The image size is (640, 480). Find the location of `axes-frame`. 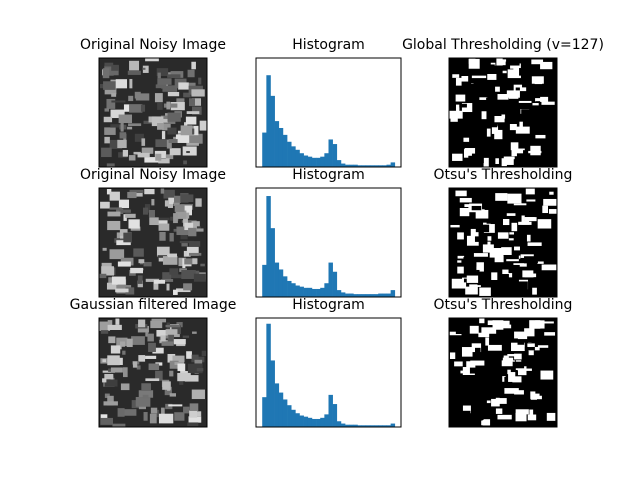

axes-frame is located at coordinates (328, 112).